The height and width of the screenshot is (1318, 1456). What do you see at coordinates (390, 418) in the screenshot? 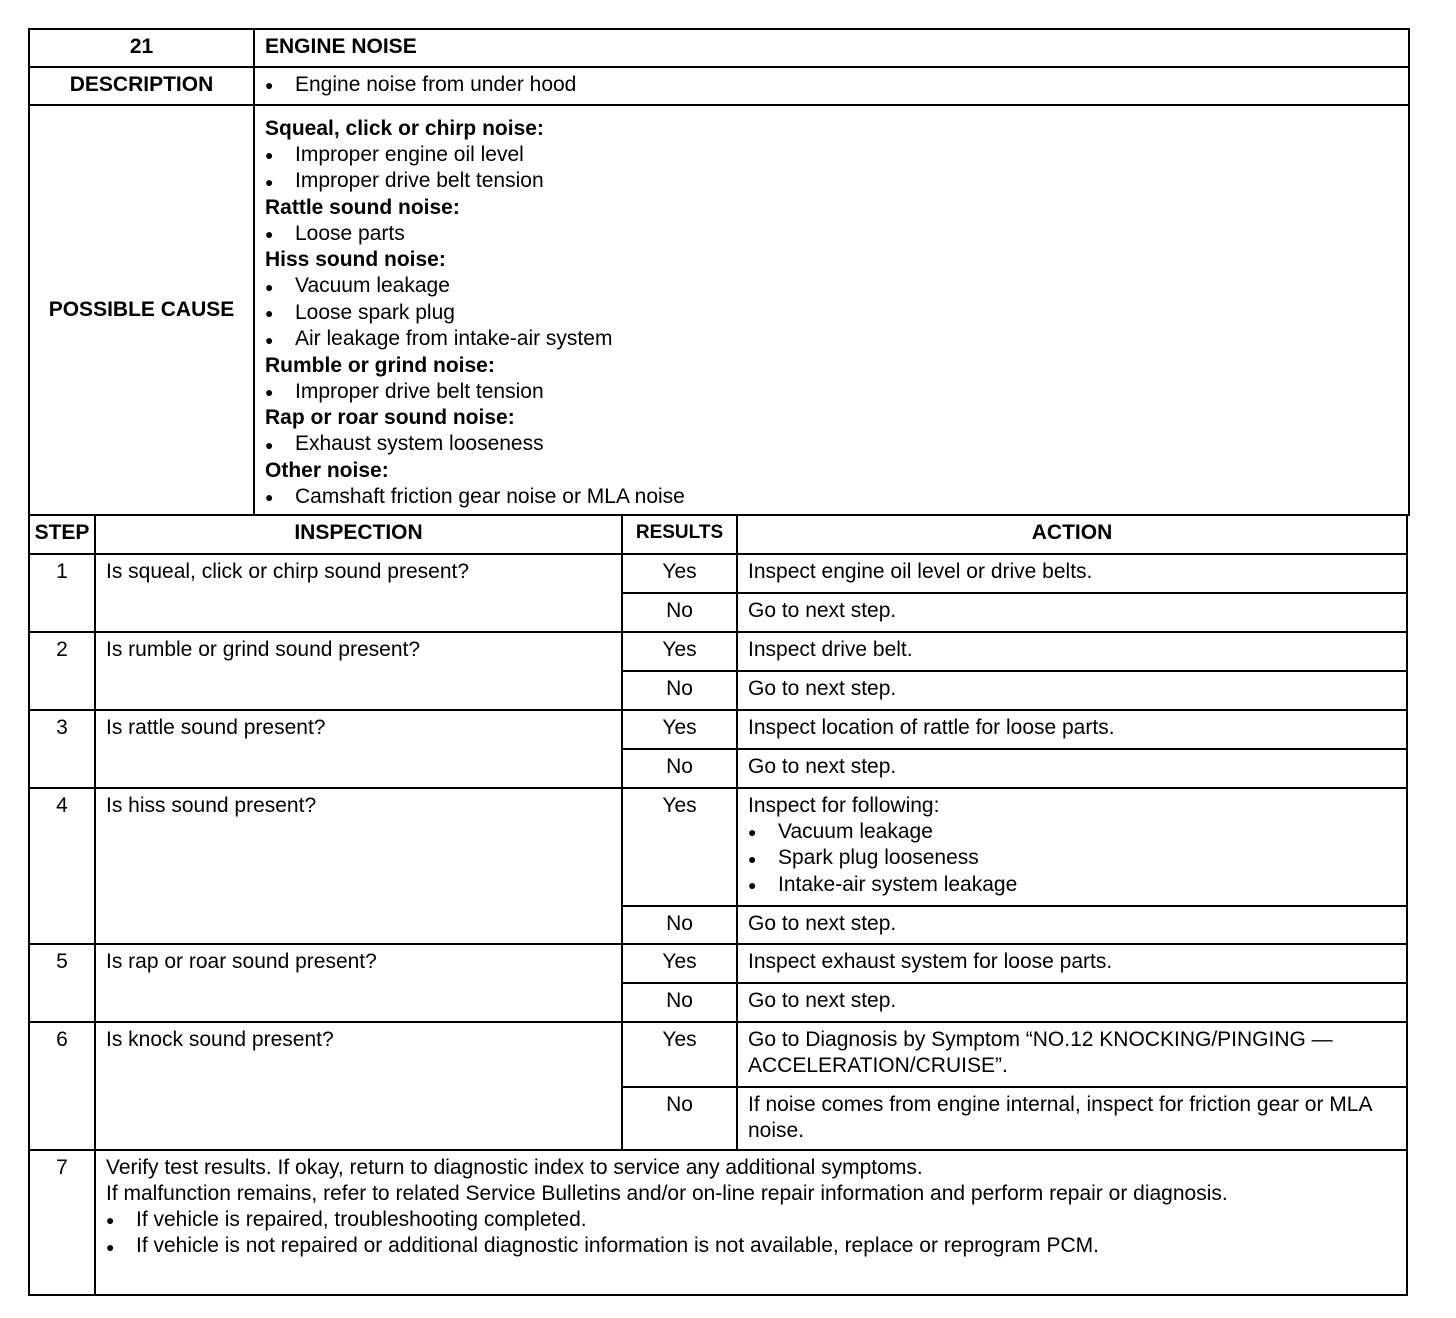
I see `cause-heading: Rap or roar sound noise:` at bounding box center [390, 418].